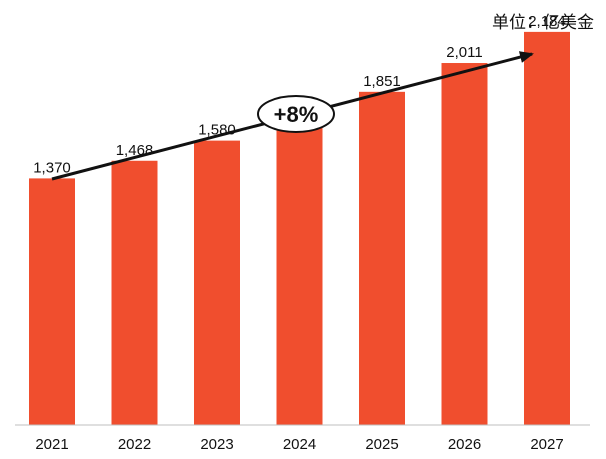 The width and height of the screenshot is (606, 459). Describe the element at coordinates (381, 444) in the screenshot. I see `x-tick-2025: 2025` at that location.